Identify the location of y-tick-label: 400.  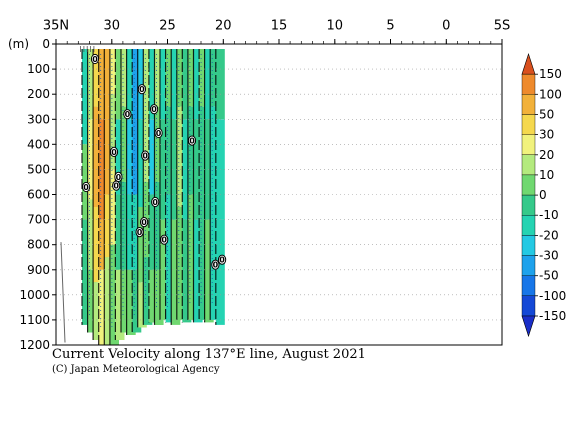
(38, 144).